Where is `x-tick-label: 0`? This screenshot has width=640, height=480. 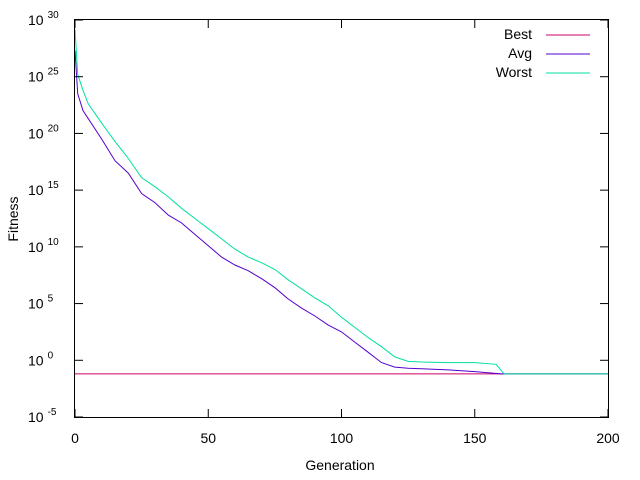
x-tick-label: 0 is located at coordinates (75, 438).